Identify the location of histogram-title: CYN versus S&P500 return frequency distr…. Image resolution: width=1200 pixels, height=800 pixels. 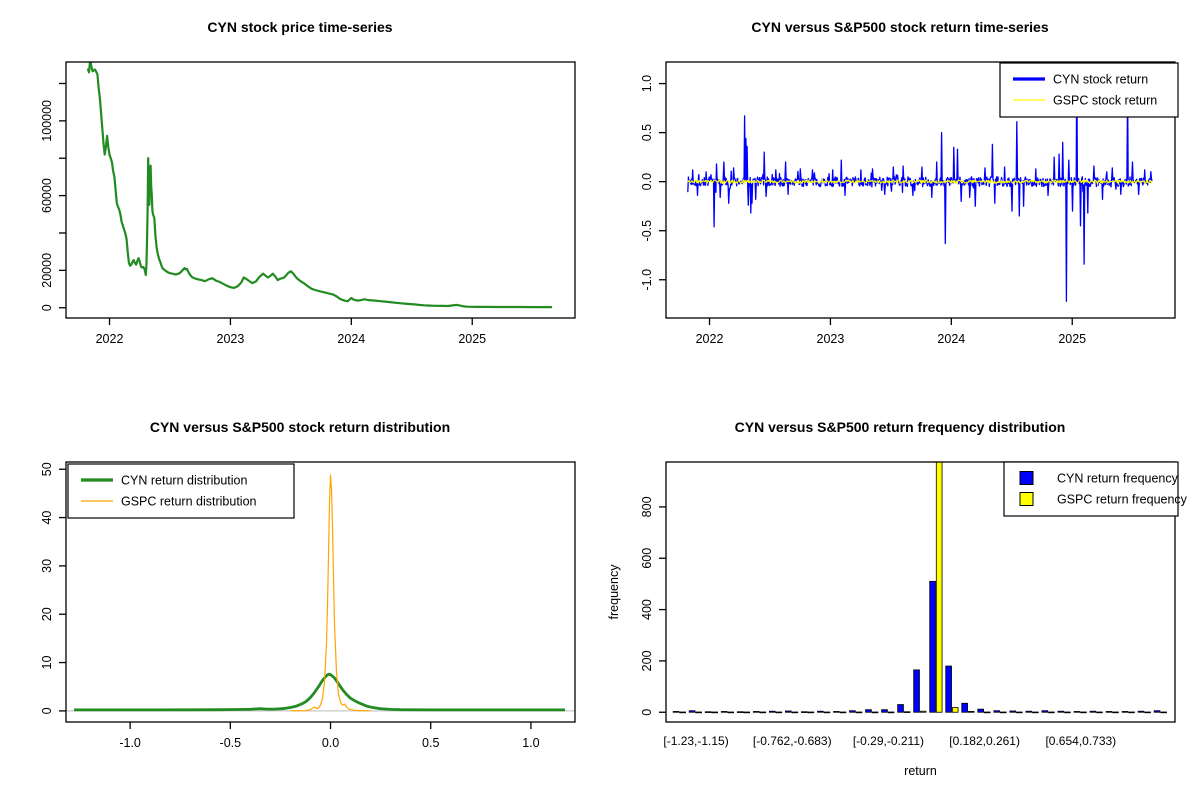
(900, 427).